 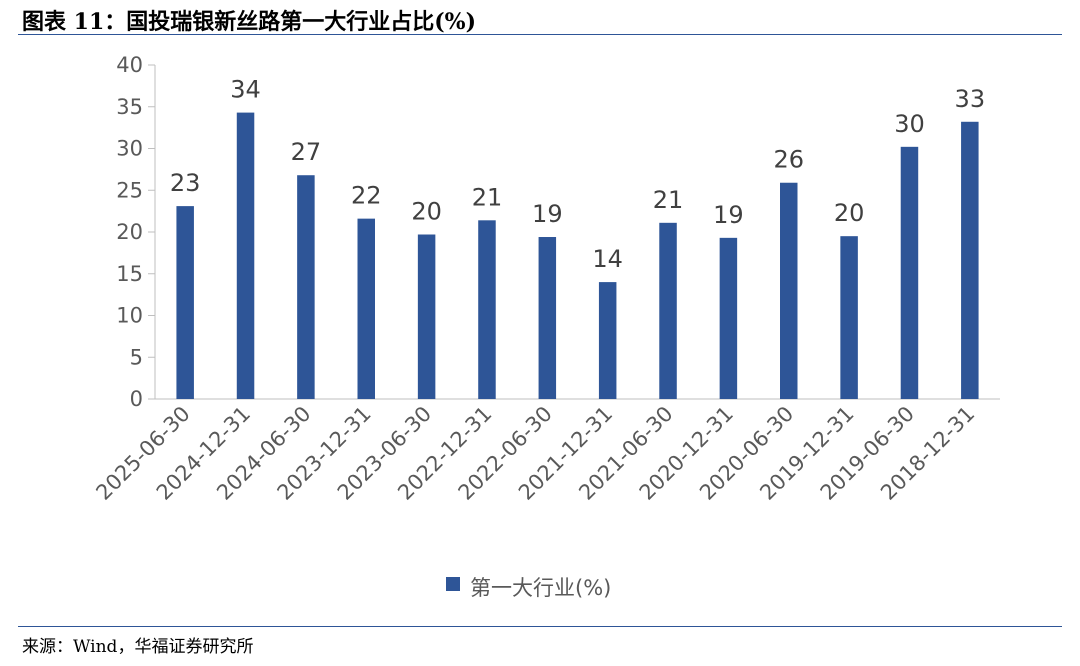 I want to click on y-tick-label: 40, so click(x=129, y=65).